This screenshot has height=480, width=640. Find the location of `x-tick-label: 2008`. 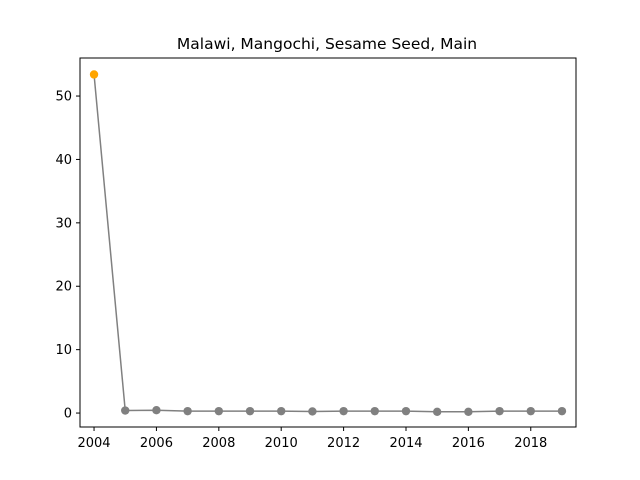

x-tick-label: 2008 is located at coordinates (218, 443).